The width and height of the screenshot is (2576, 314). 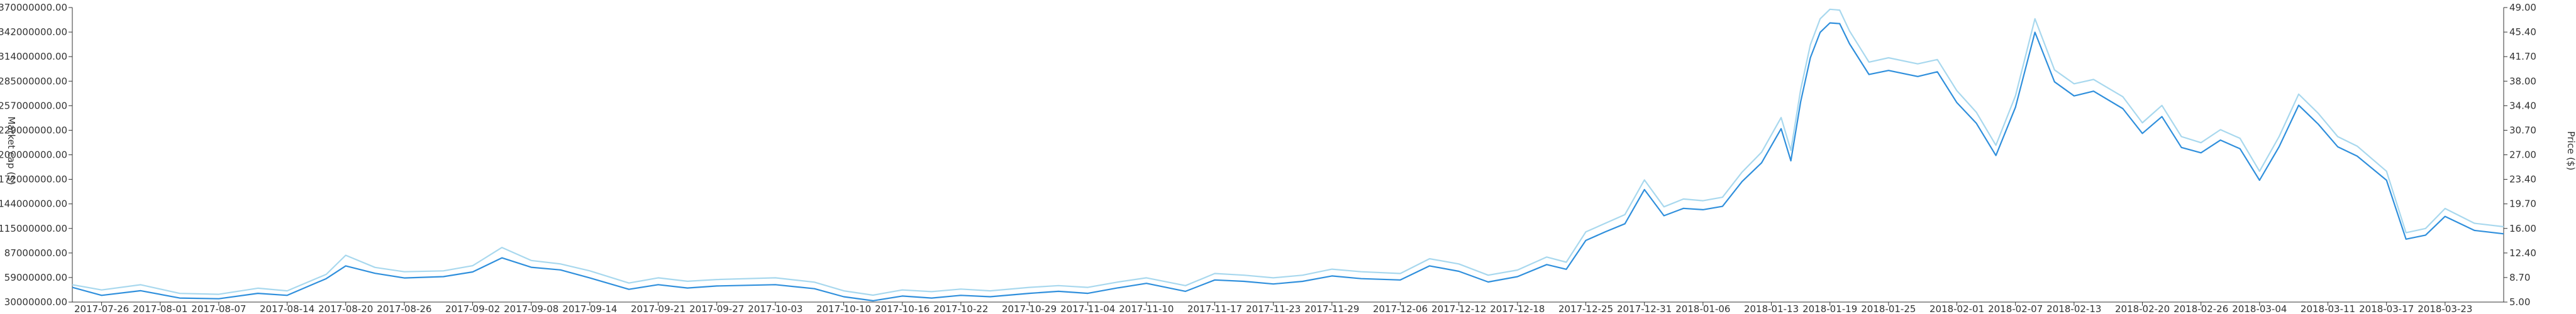 I want to click on x-tick-label: 2017-11-10, so click(x=1146, y=309).